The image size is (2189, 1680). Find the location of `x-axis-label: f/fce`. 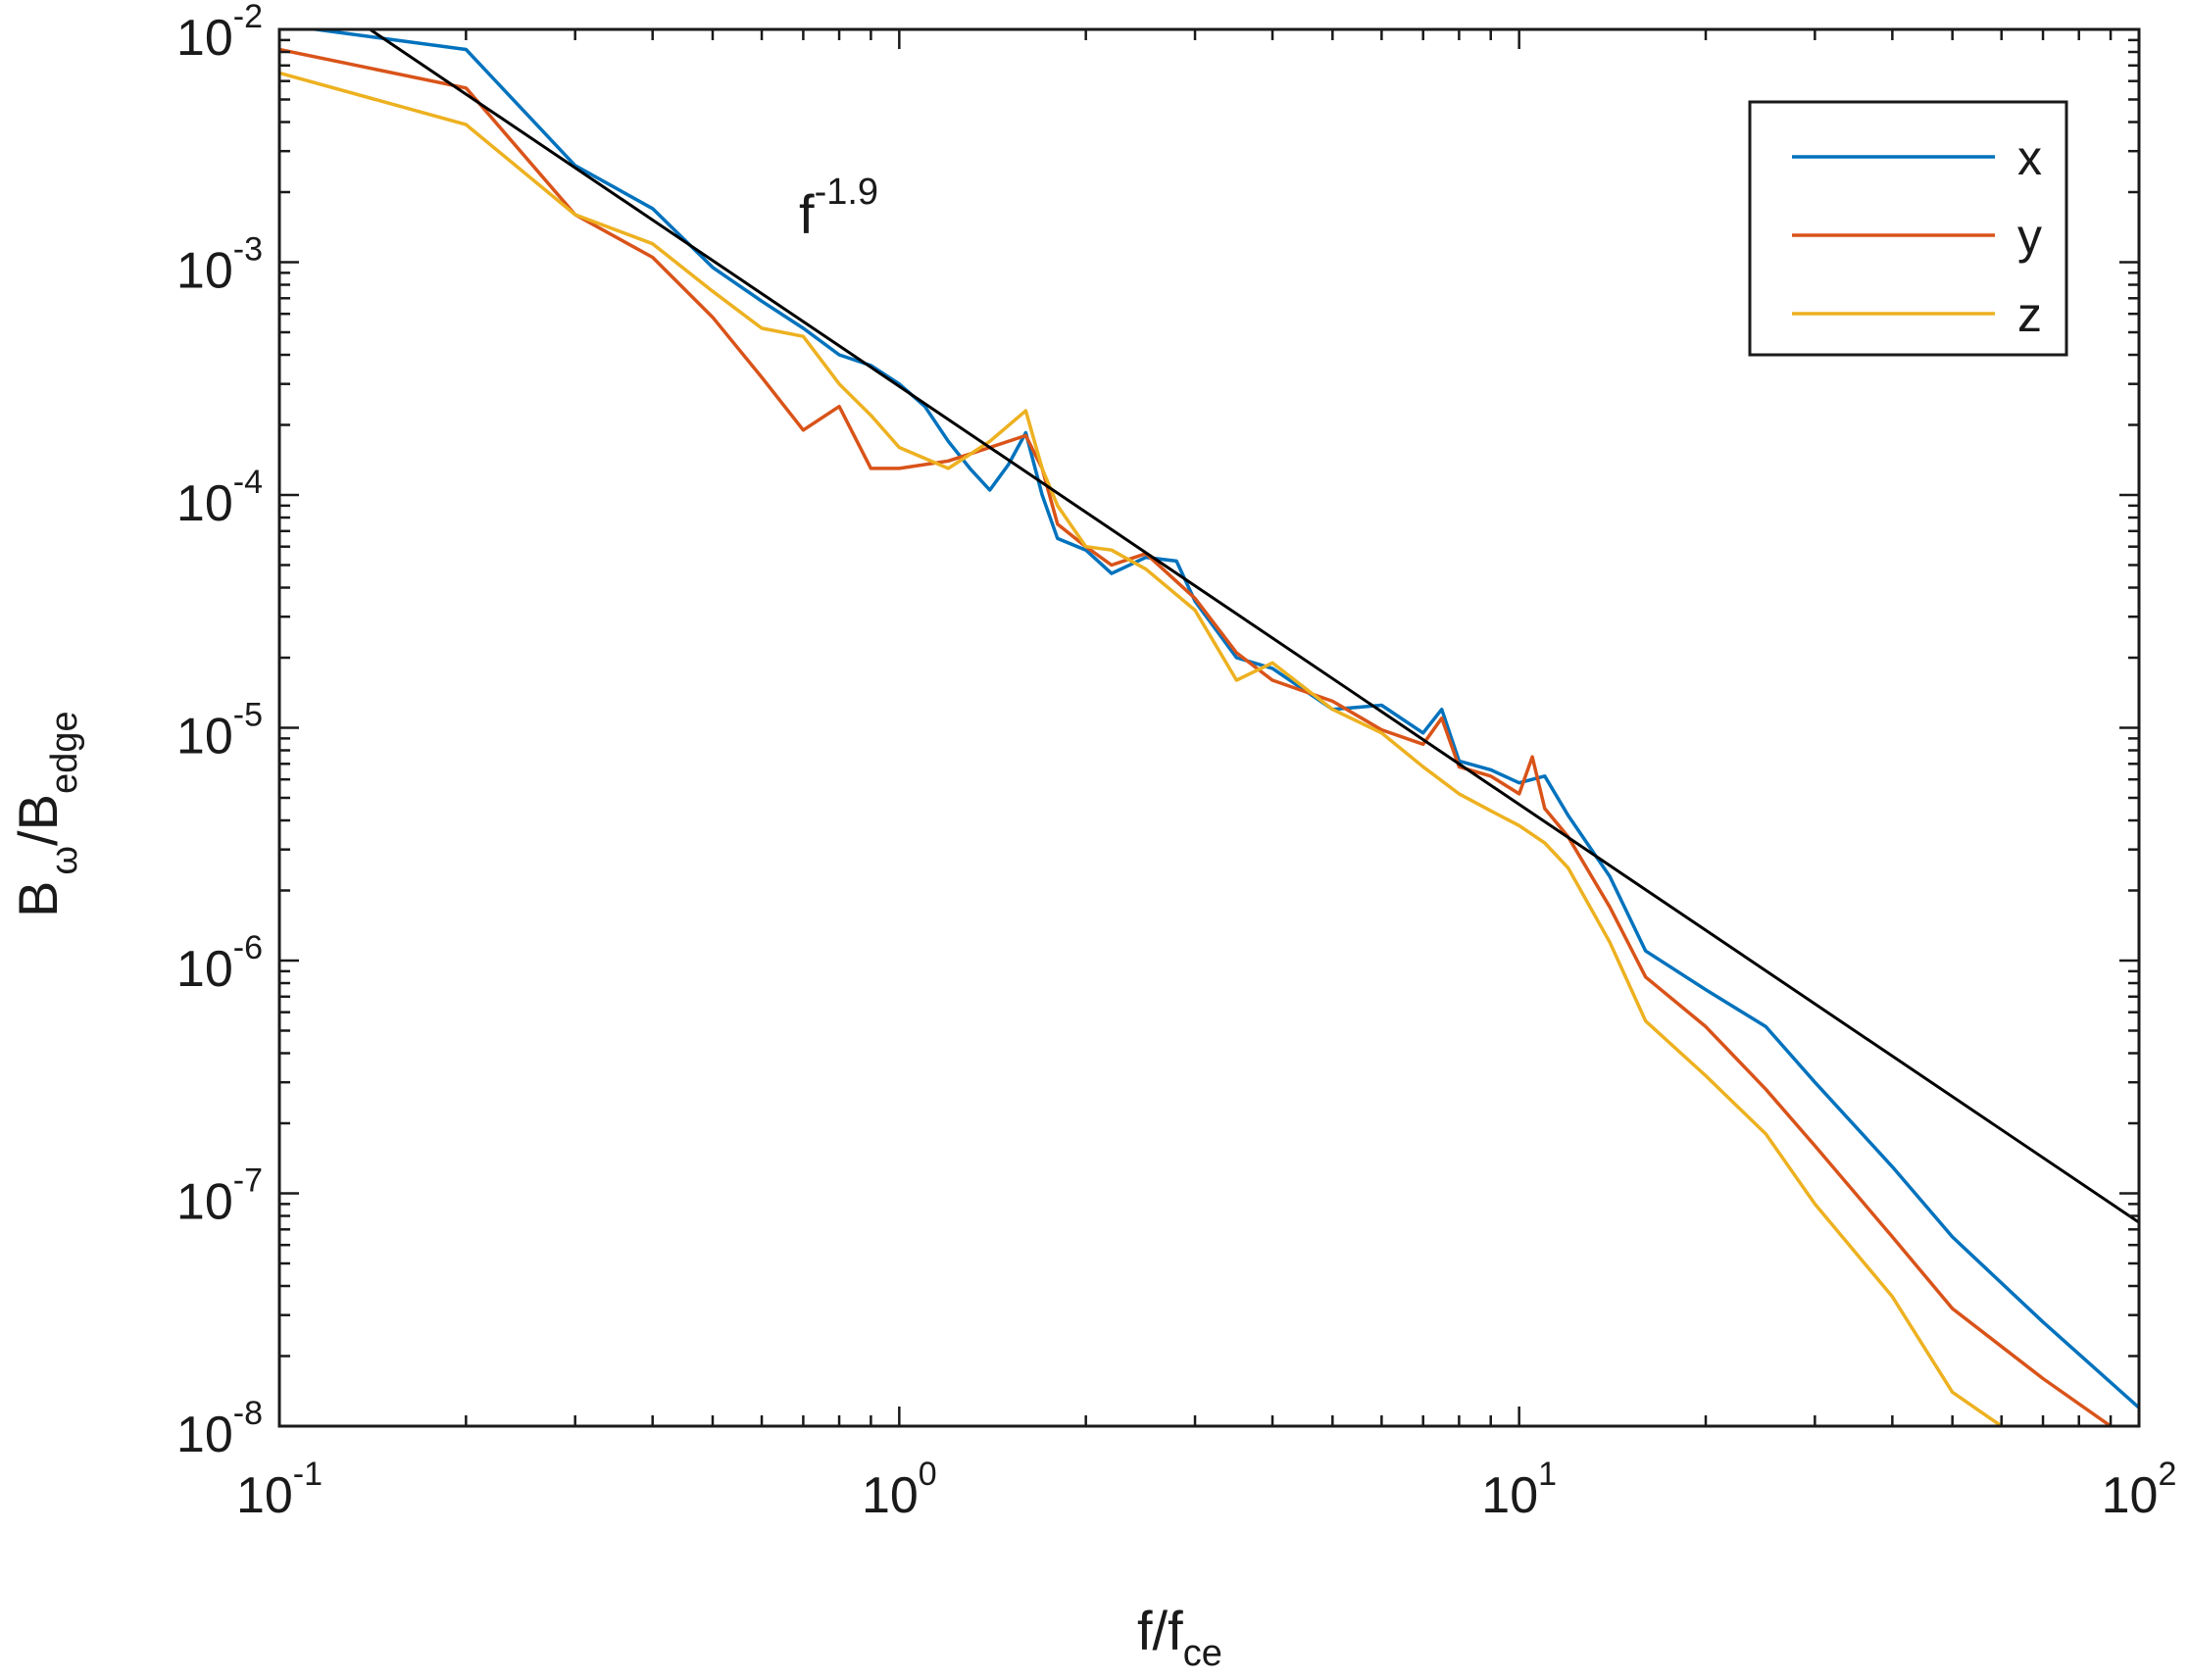

x-axis-label: f/fce is located at coordinates (1180, 1637).